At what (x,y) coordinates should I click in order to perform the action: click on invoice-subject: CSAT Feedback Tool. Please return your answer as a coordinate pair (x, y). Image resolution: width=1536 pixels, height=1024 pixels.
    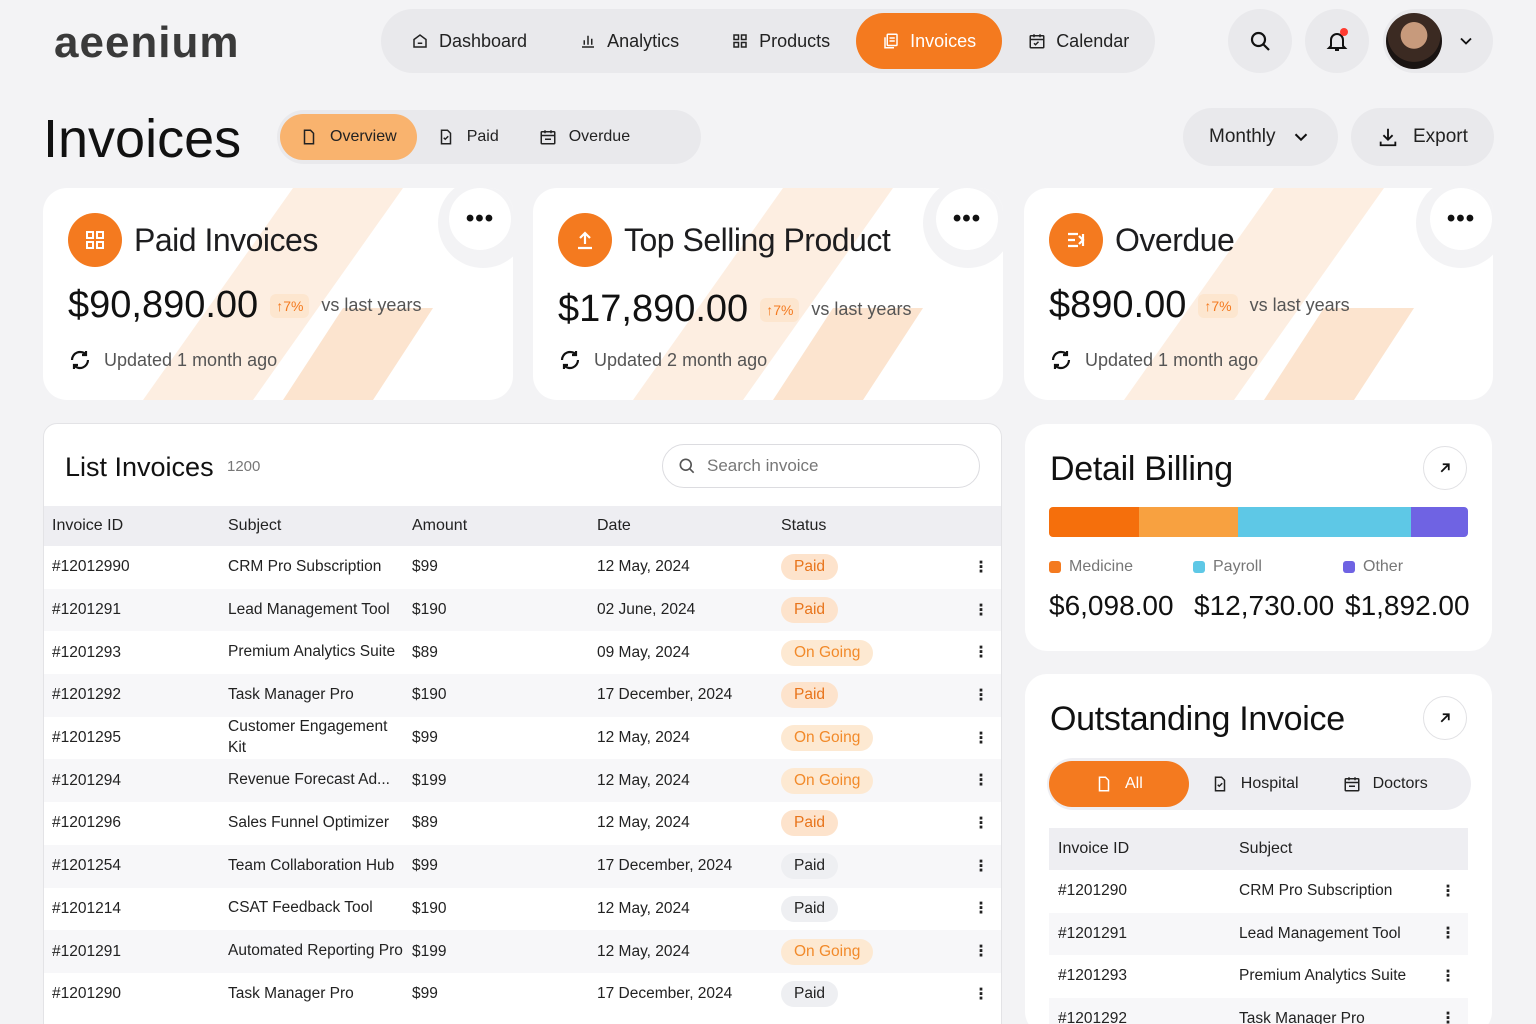
    Looking at the image, I should click on (300, 908).